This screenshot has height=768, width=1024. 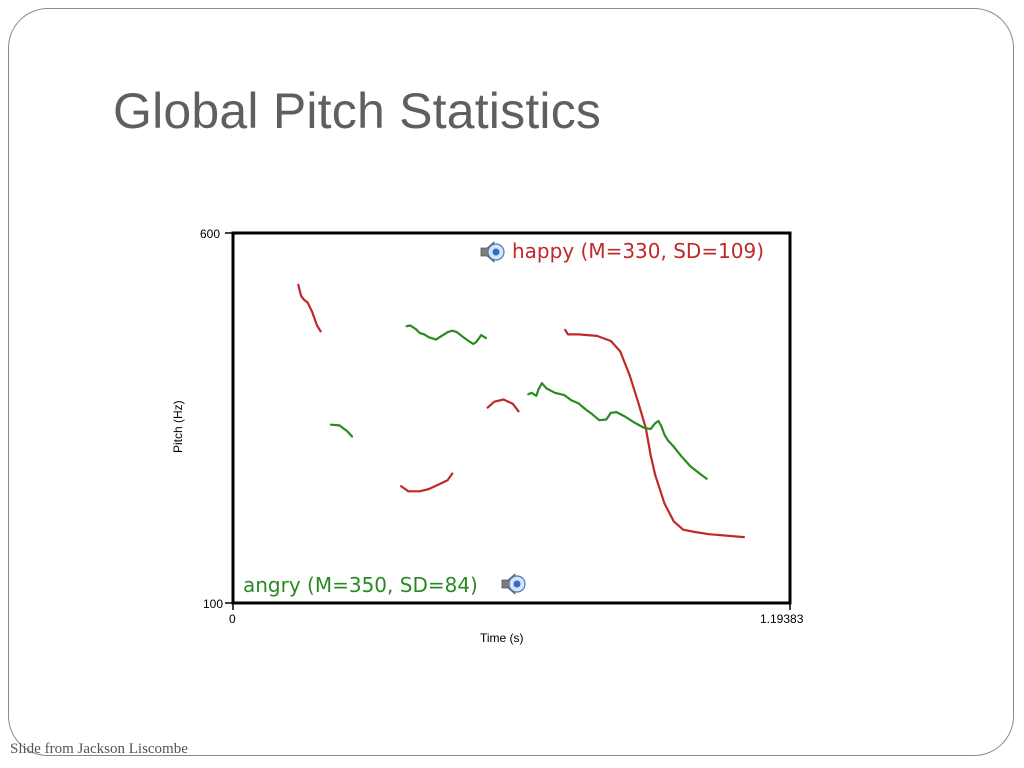 I want to click on angry-pitch-series, so click(x=518, y=402).